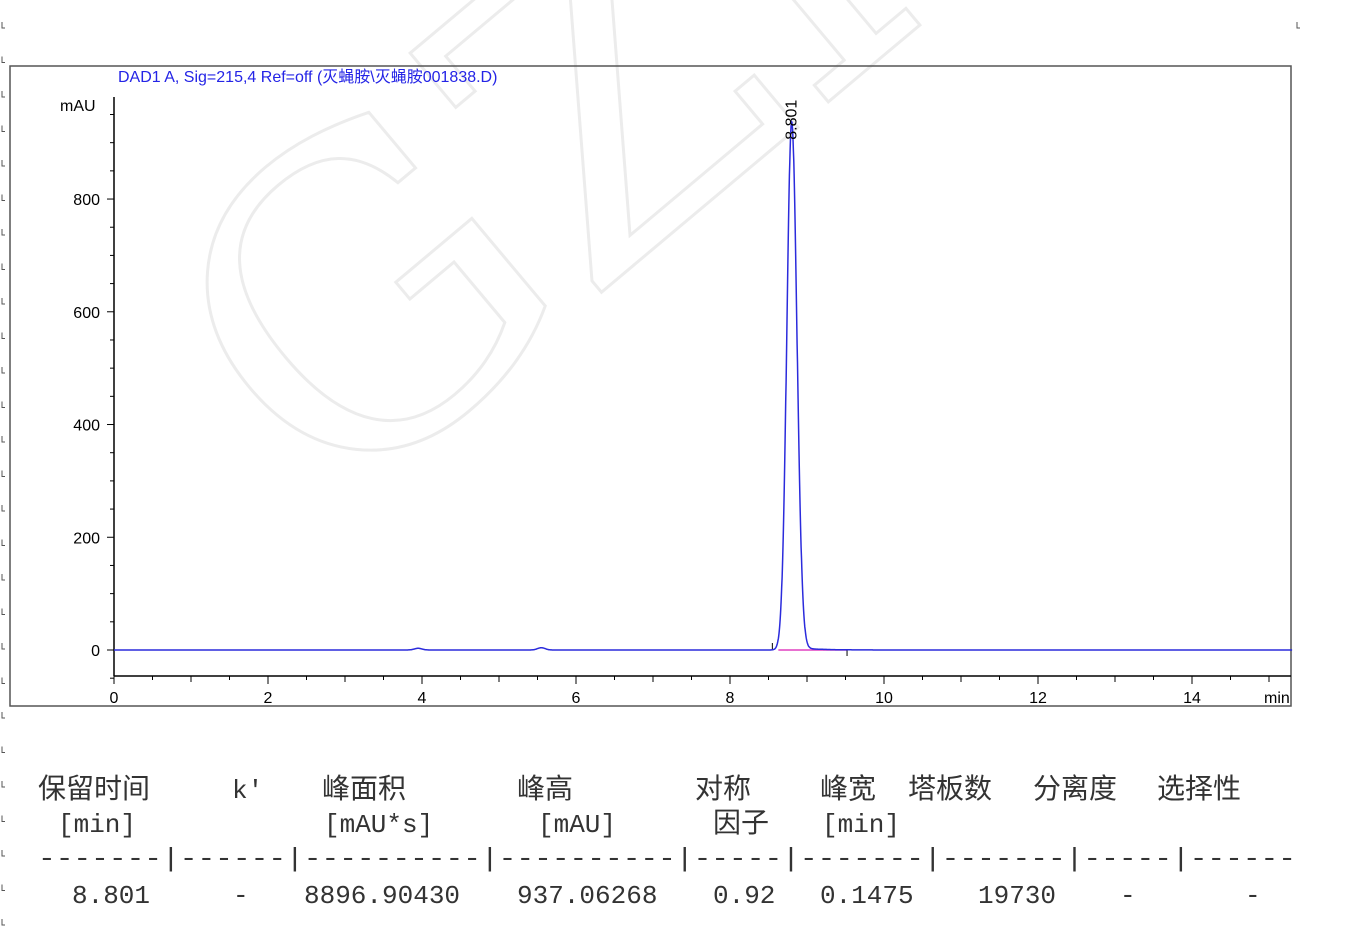  I want to click on x-tick-label: 0, so click(114, 698).